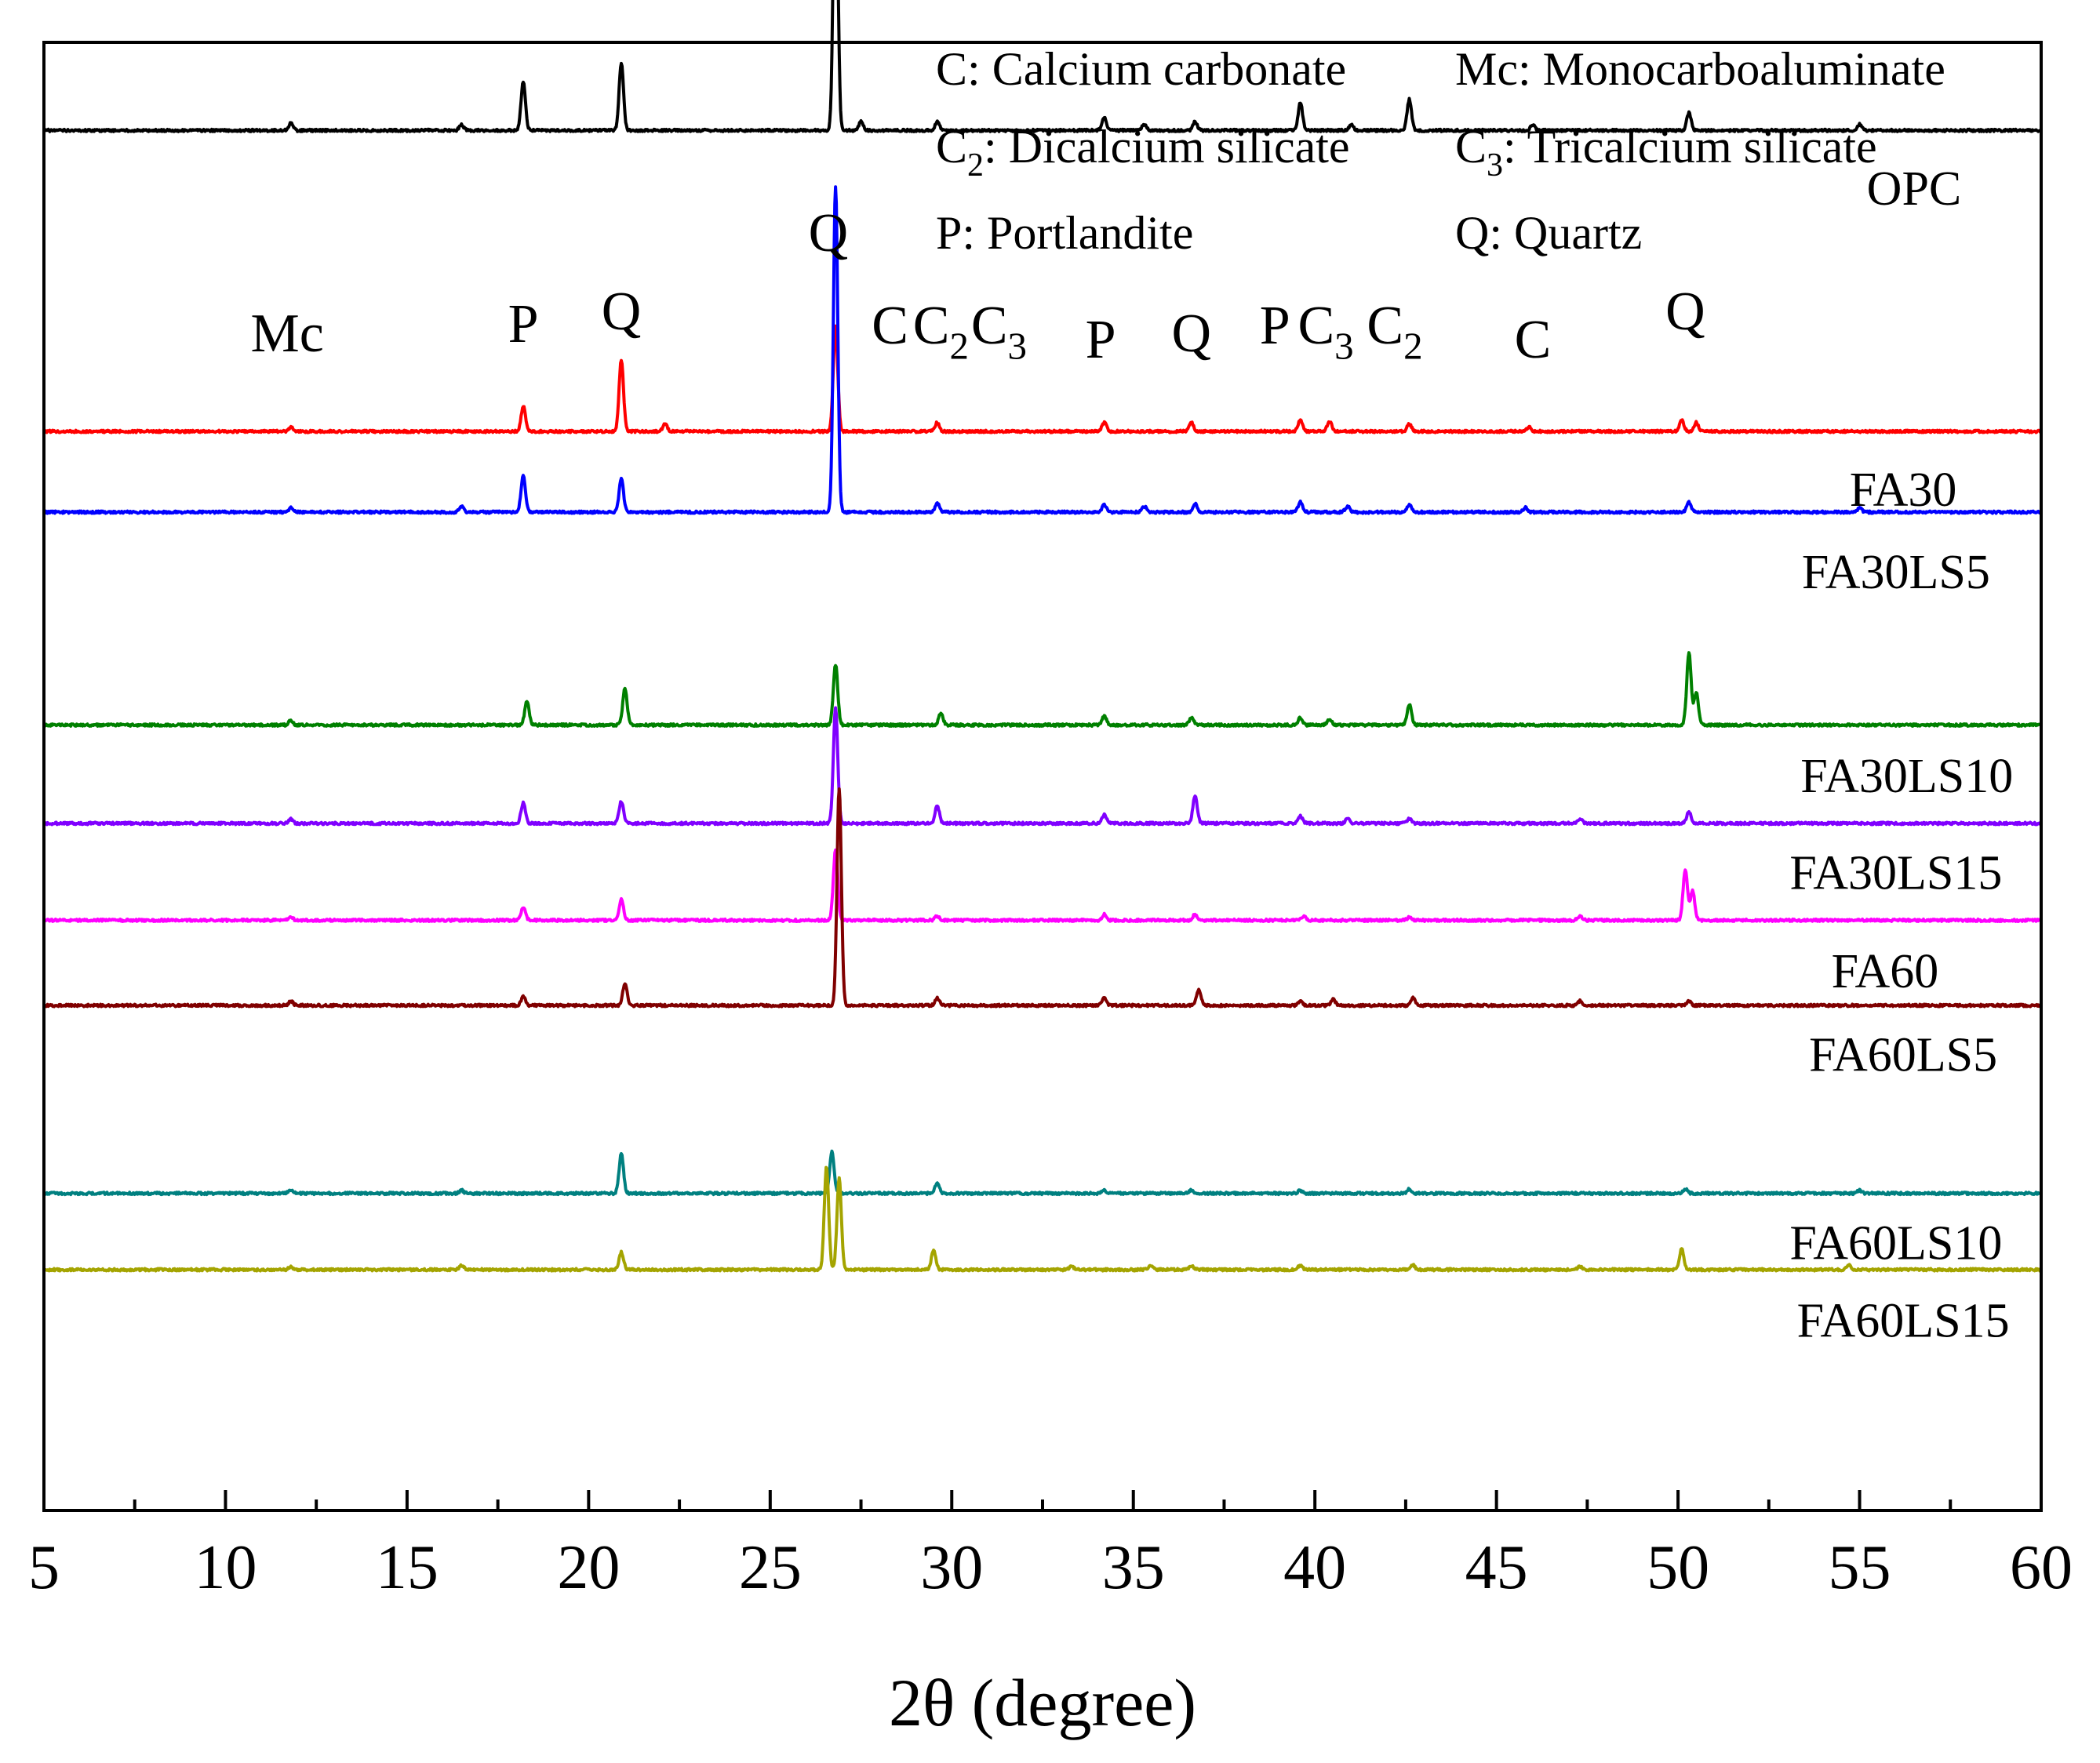  I want to click on series-label-fa30: FA30, so click(1903, 490).